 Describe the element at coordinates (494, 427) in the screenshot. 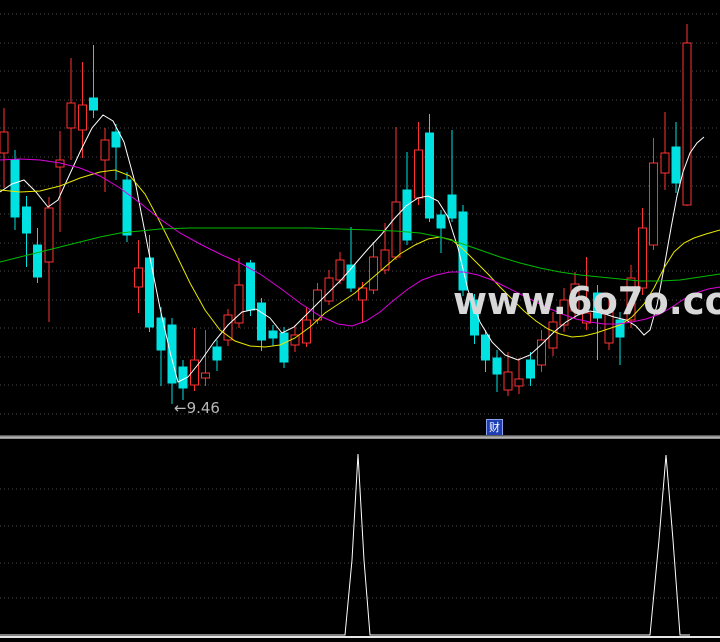

I see `indicator-badge: 财` at that location.